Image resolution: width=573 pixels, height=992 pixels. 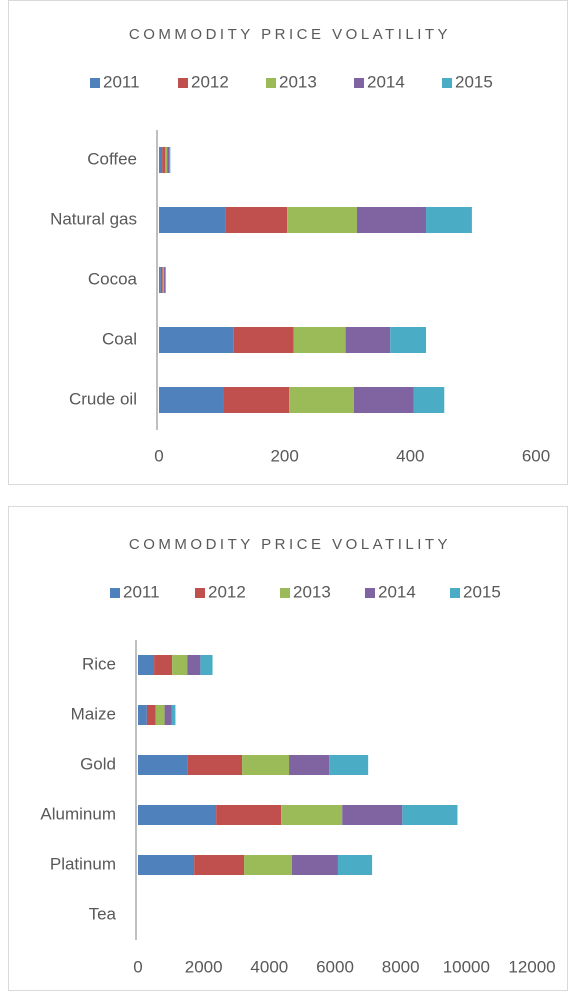 What do you see at coordinates (93, 218) in the screenshot?
I see `y-tick-label: Natural gas` at bounding box center [93, 218].